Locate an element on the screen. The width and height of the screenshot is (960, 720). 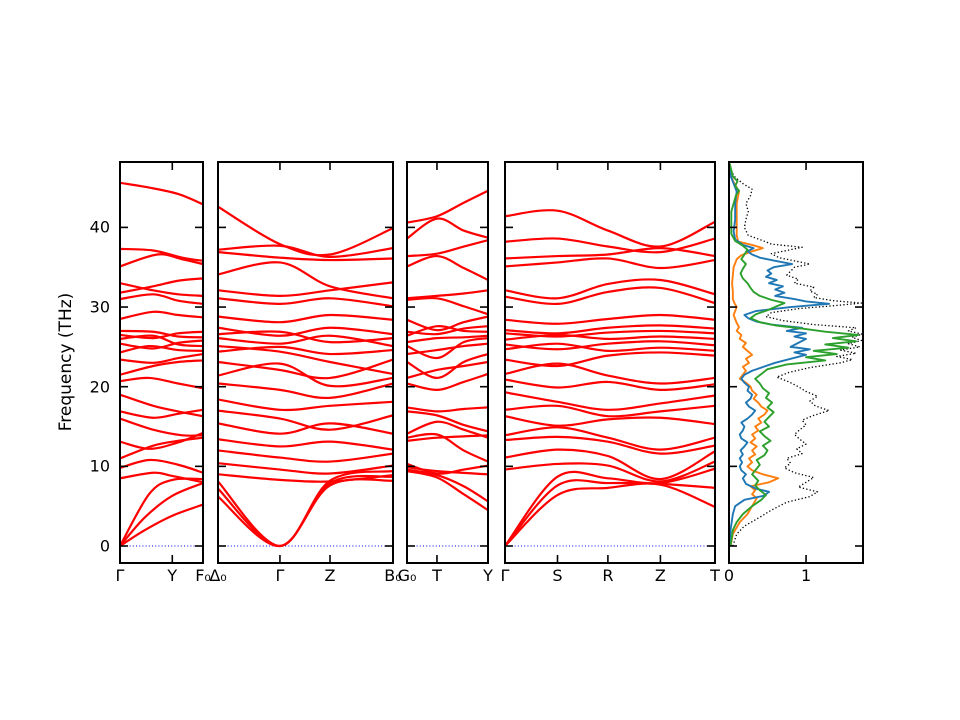
x-tick-label: B₀ is located at coordinates (393, 575).